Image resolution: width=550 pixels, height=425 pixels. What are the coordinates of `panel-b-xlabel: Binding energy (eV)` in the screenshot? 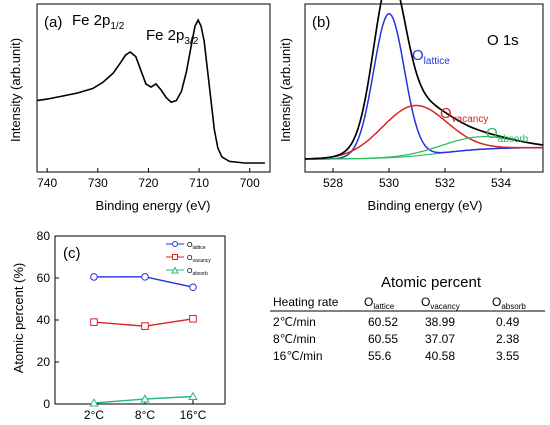 It's located at (425, 205).